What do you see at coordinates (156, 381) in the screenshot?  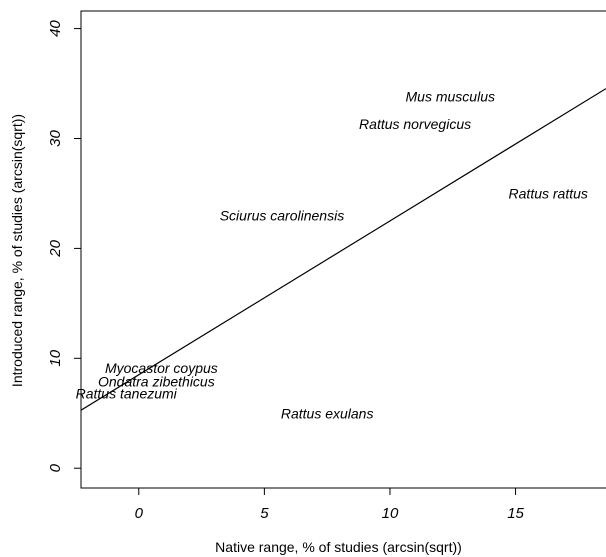 I see `point-label: Ondatra zibethicus` at bounding box center [156, 381].